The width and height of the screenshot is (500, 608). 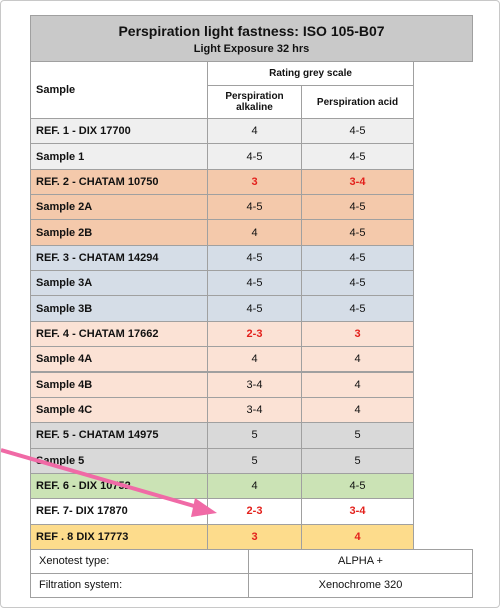 I want to click on subtitle: Light Exposure 32 hrs, so click(x=251, y=48).